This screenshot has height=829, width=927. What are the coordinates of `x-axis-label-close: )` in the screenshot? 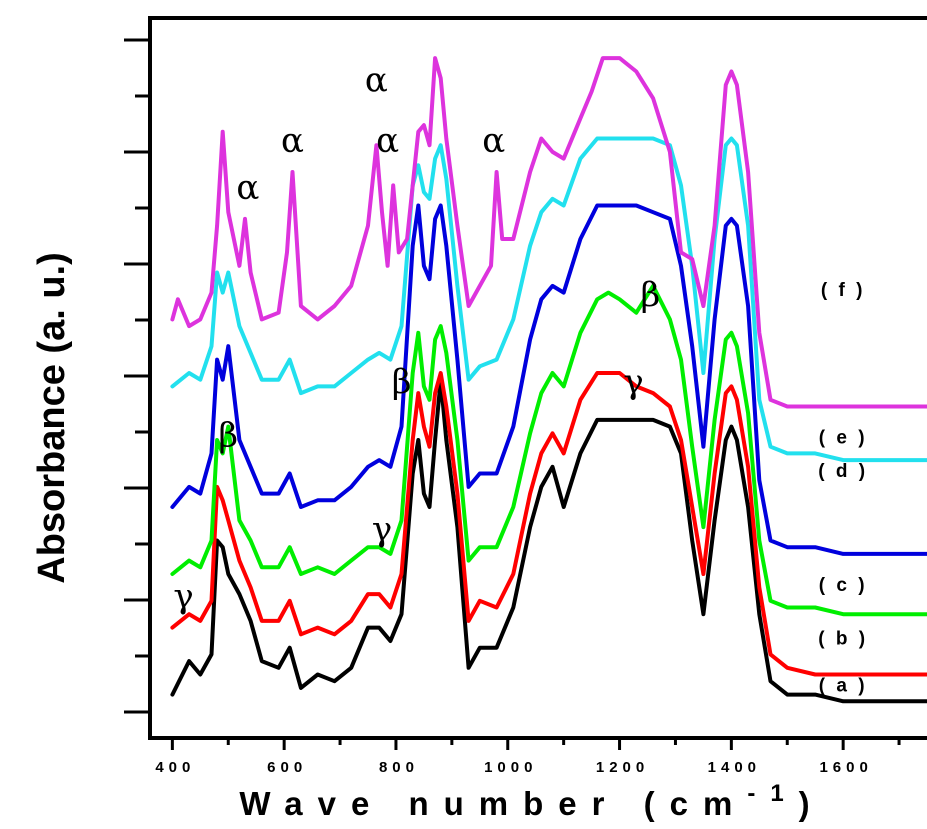 It's located at (812, 803).